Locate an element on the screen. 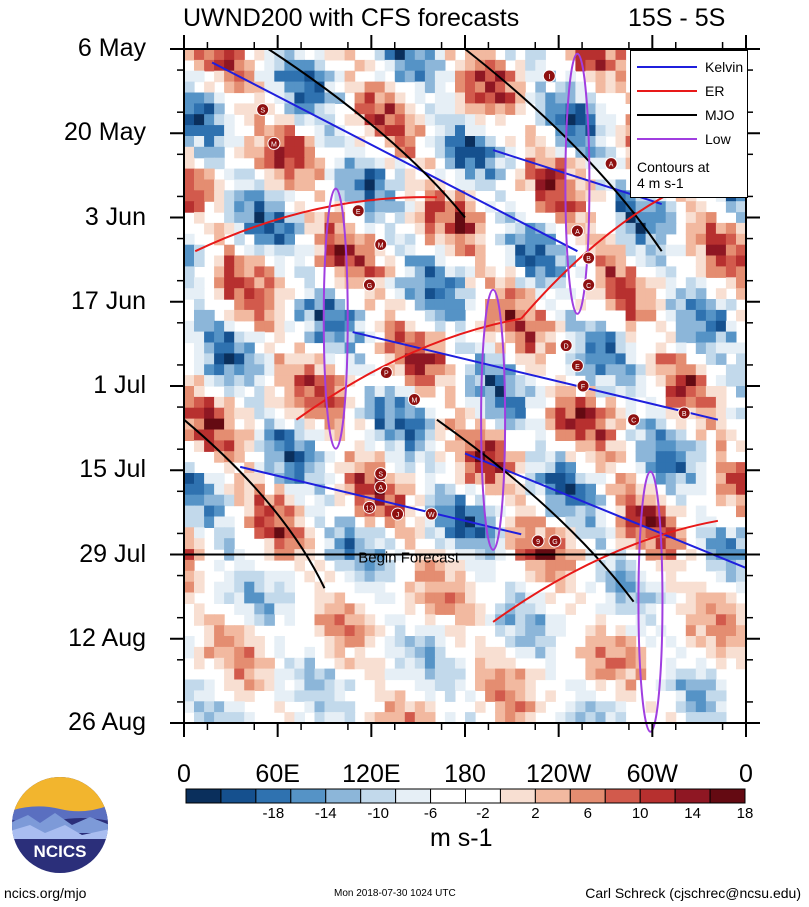 This screenshot has width=809, height=907. storm-marker: S is located at coordinates (263, 110).